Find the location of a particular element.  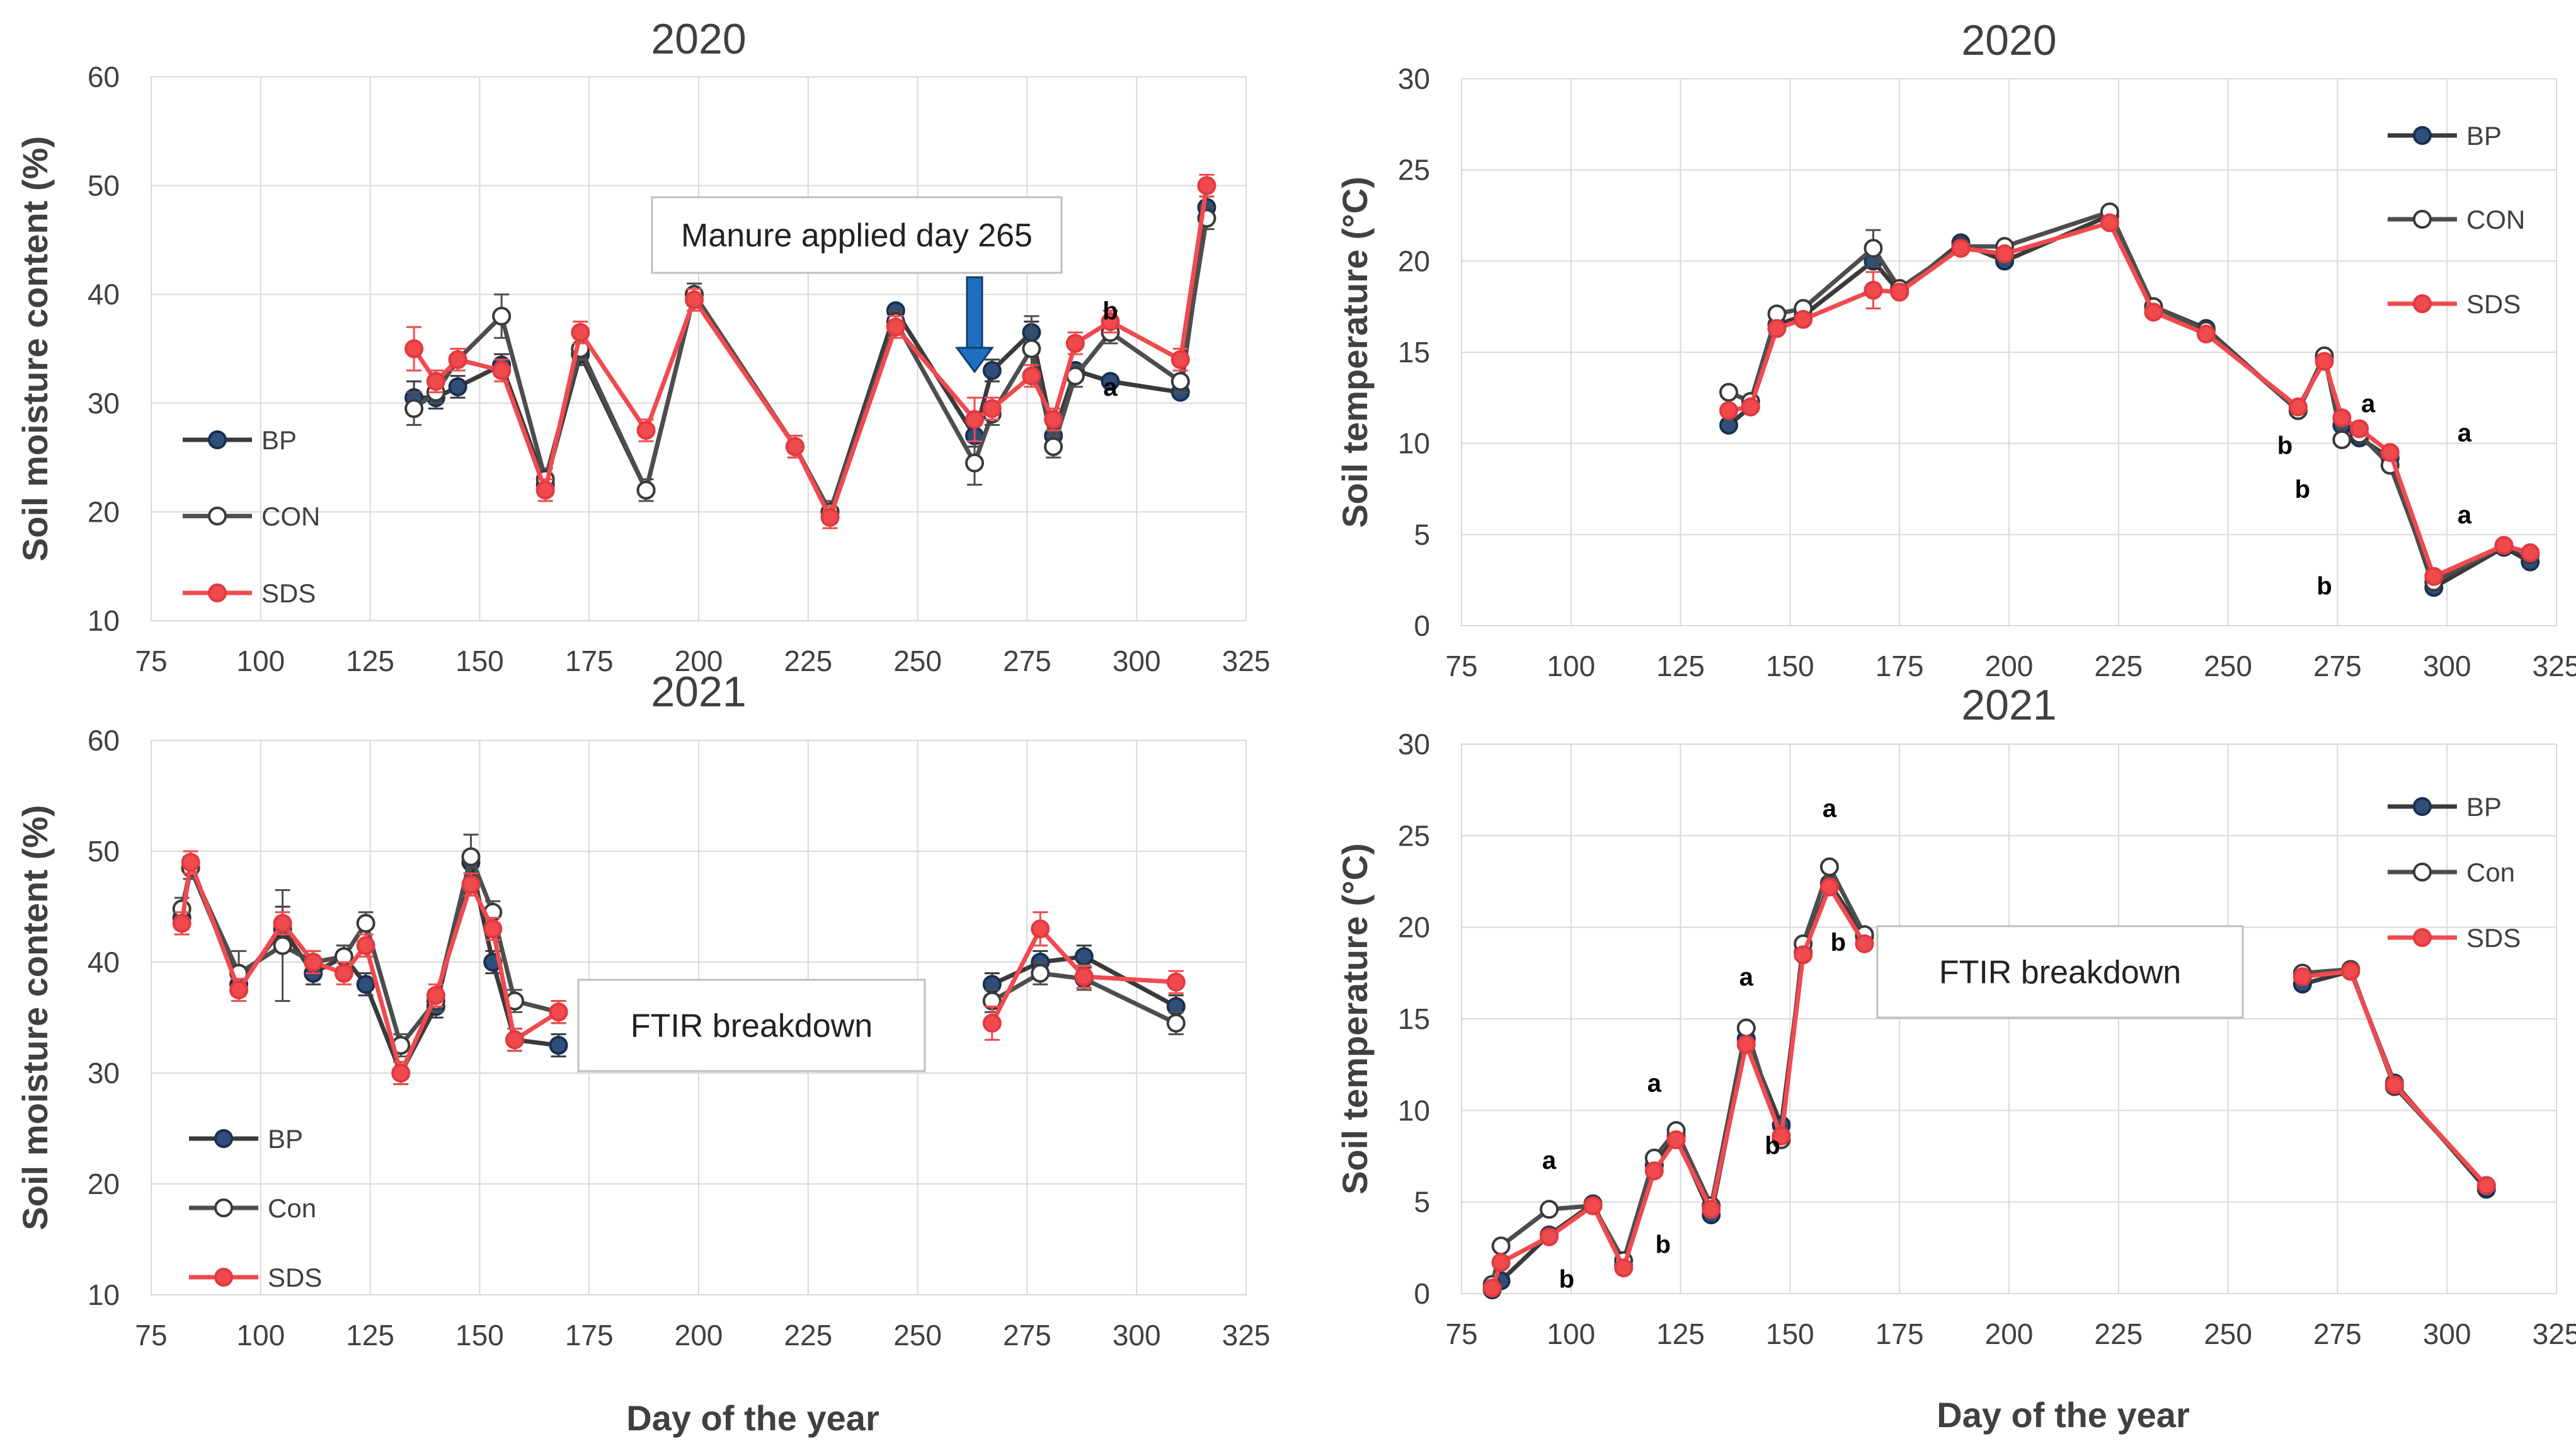

legend-marker-con is located at coordinates (2422, 872).